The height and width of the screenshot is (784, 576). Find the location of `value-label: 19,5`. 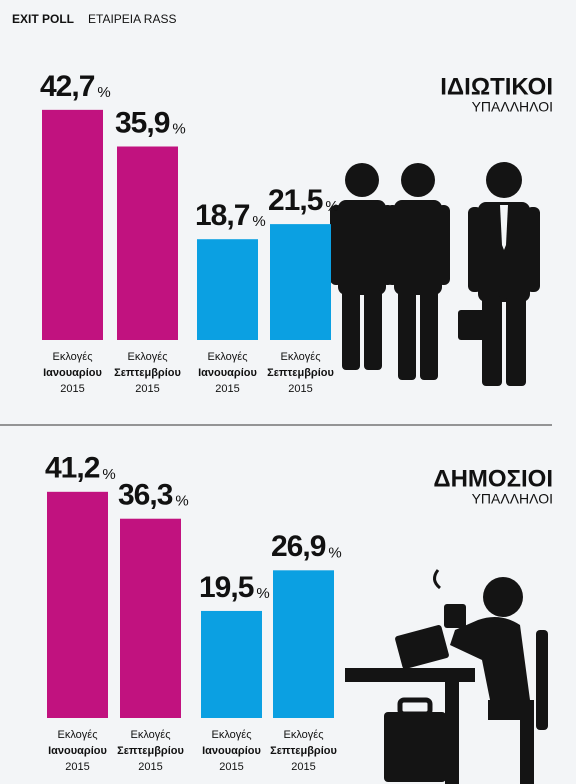

value-label: 19,5 is located at coordinates (226, 587).